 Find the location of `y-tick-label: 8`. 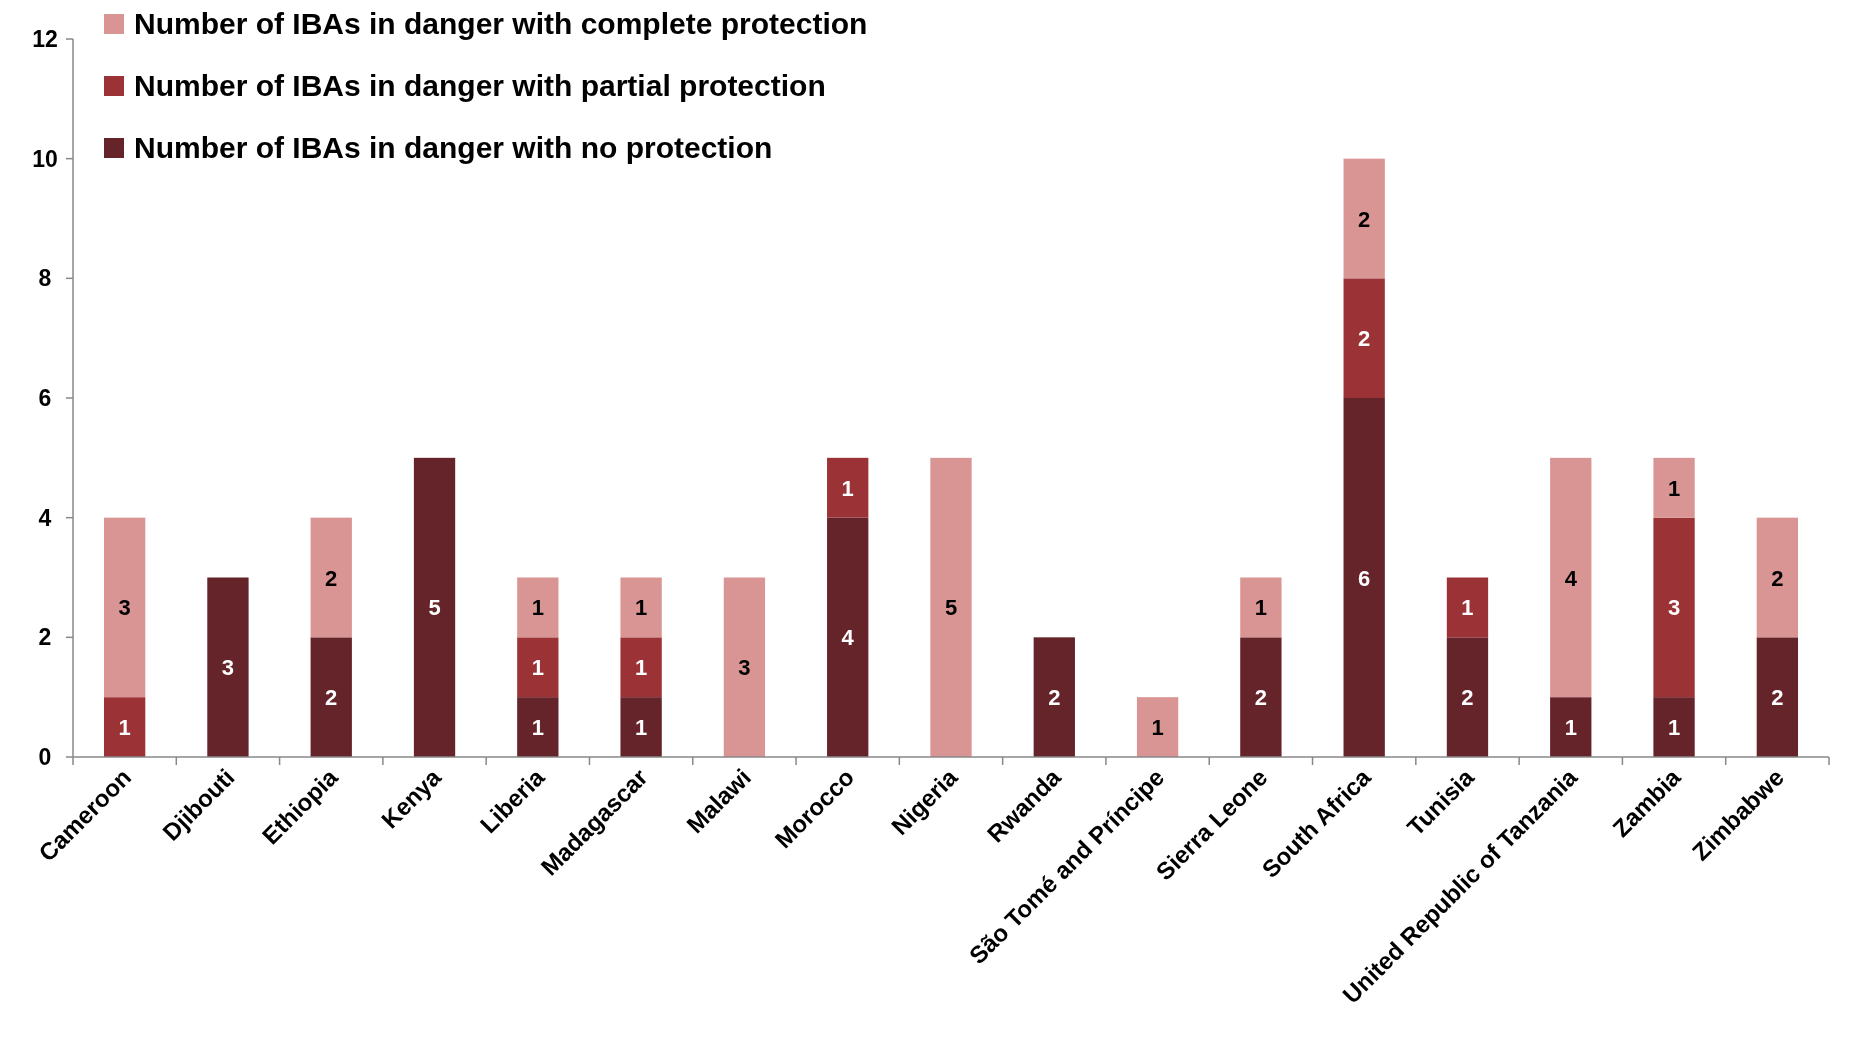

y-tick-label: 8 is located at coordinates (45, 278).